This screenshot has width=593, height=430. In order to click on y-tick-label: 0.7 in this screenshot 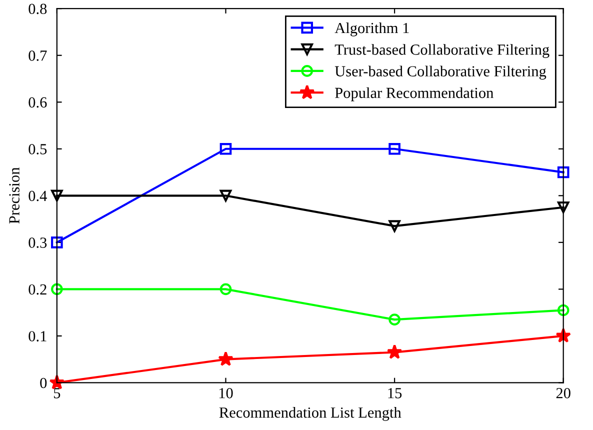, I will do `click(37, 55)`.